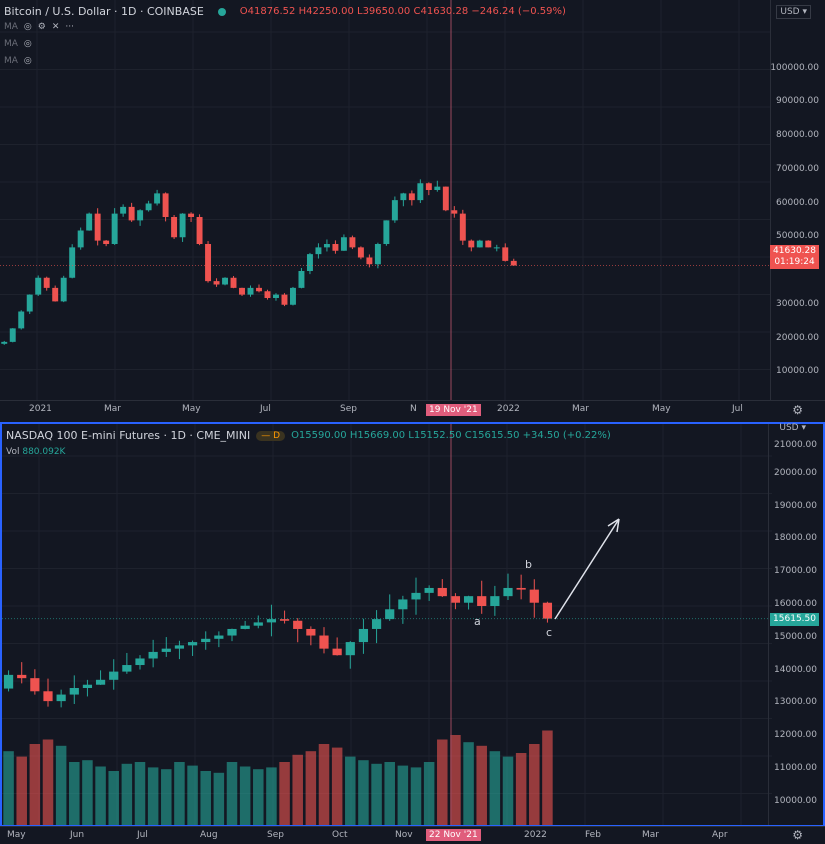  Describe the element at coordinates (795, 636) in the screenshot. I see `price-tick: 15000.00` at that location.